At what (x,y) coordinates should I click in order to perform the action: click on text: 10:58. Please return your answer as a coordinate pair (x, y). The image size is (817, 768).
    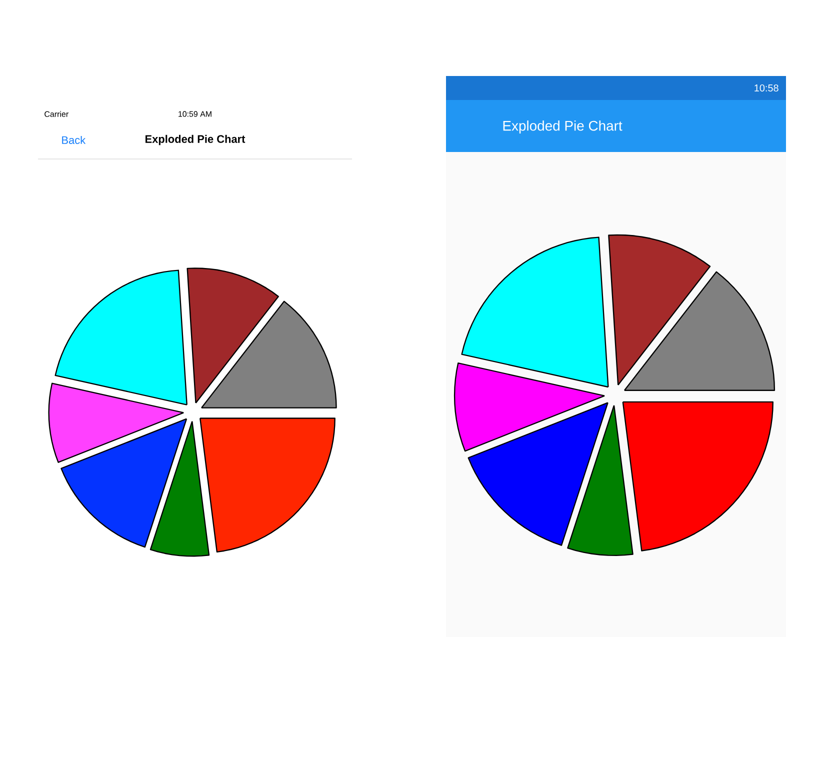
    Looking at the image, I should click on (766, 88).